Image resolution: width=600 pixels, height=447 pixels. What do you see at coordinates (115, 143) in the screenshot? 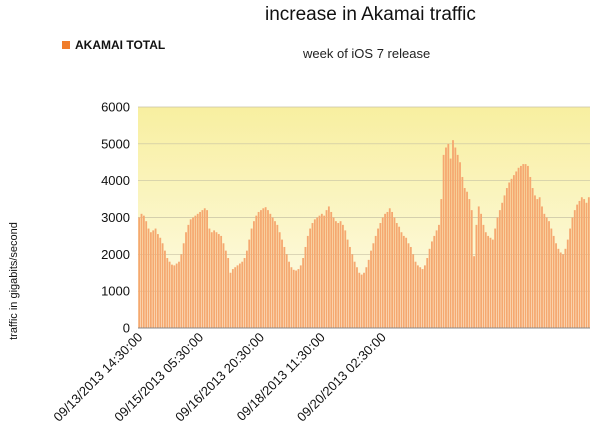
I see `y-tick-label: 5000` at bounding box center [115, 143].